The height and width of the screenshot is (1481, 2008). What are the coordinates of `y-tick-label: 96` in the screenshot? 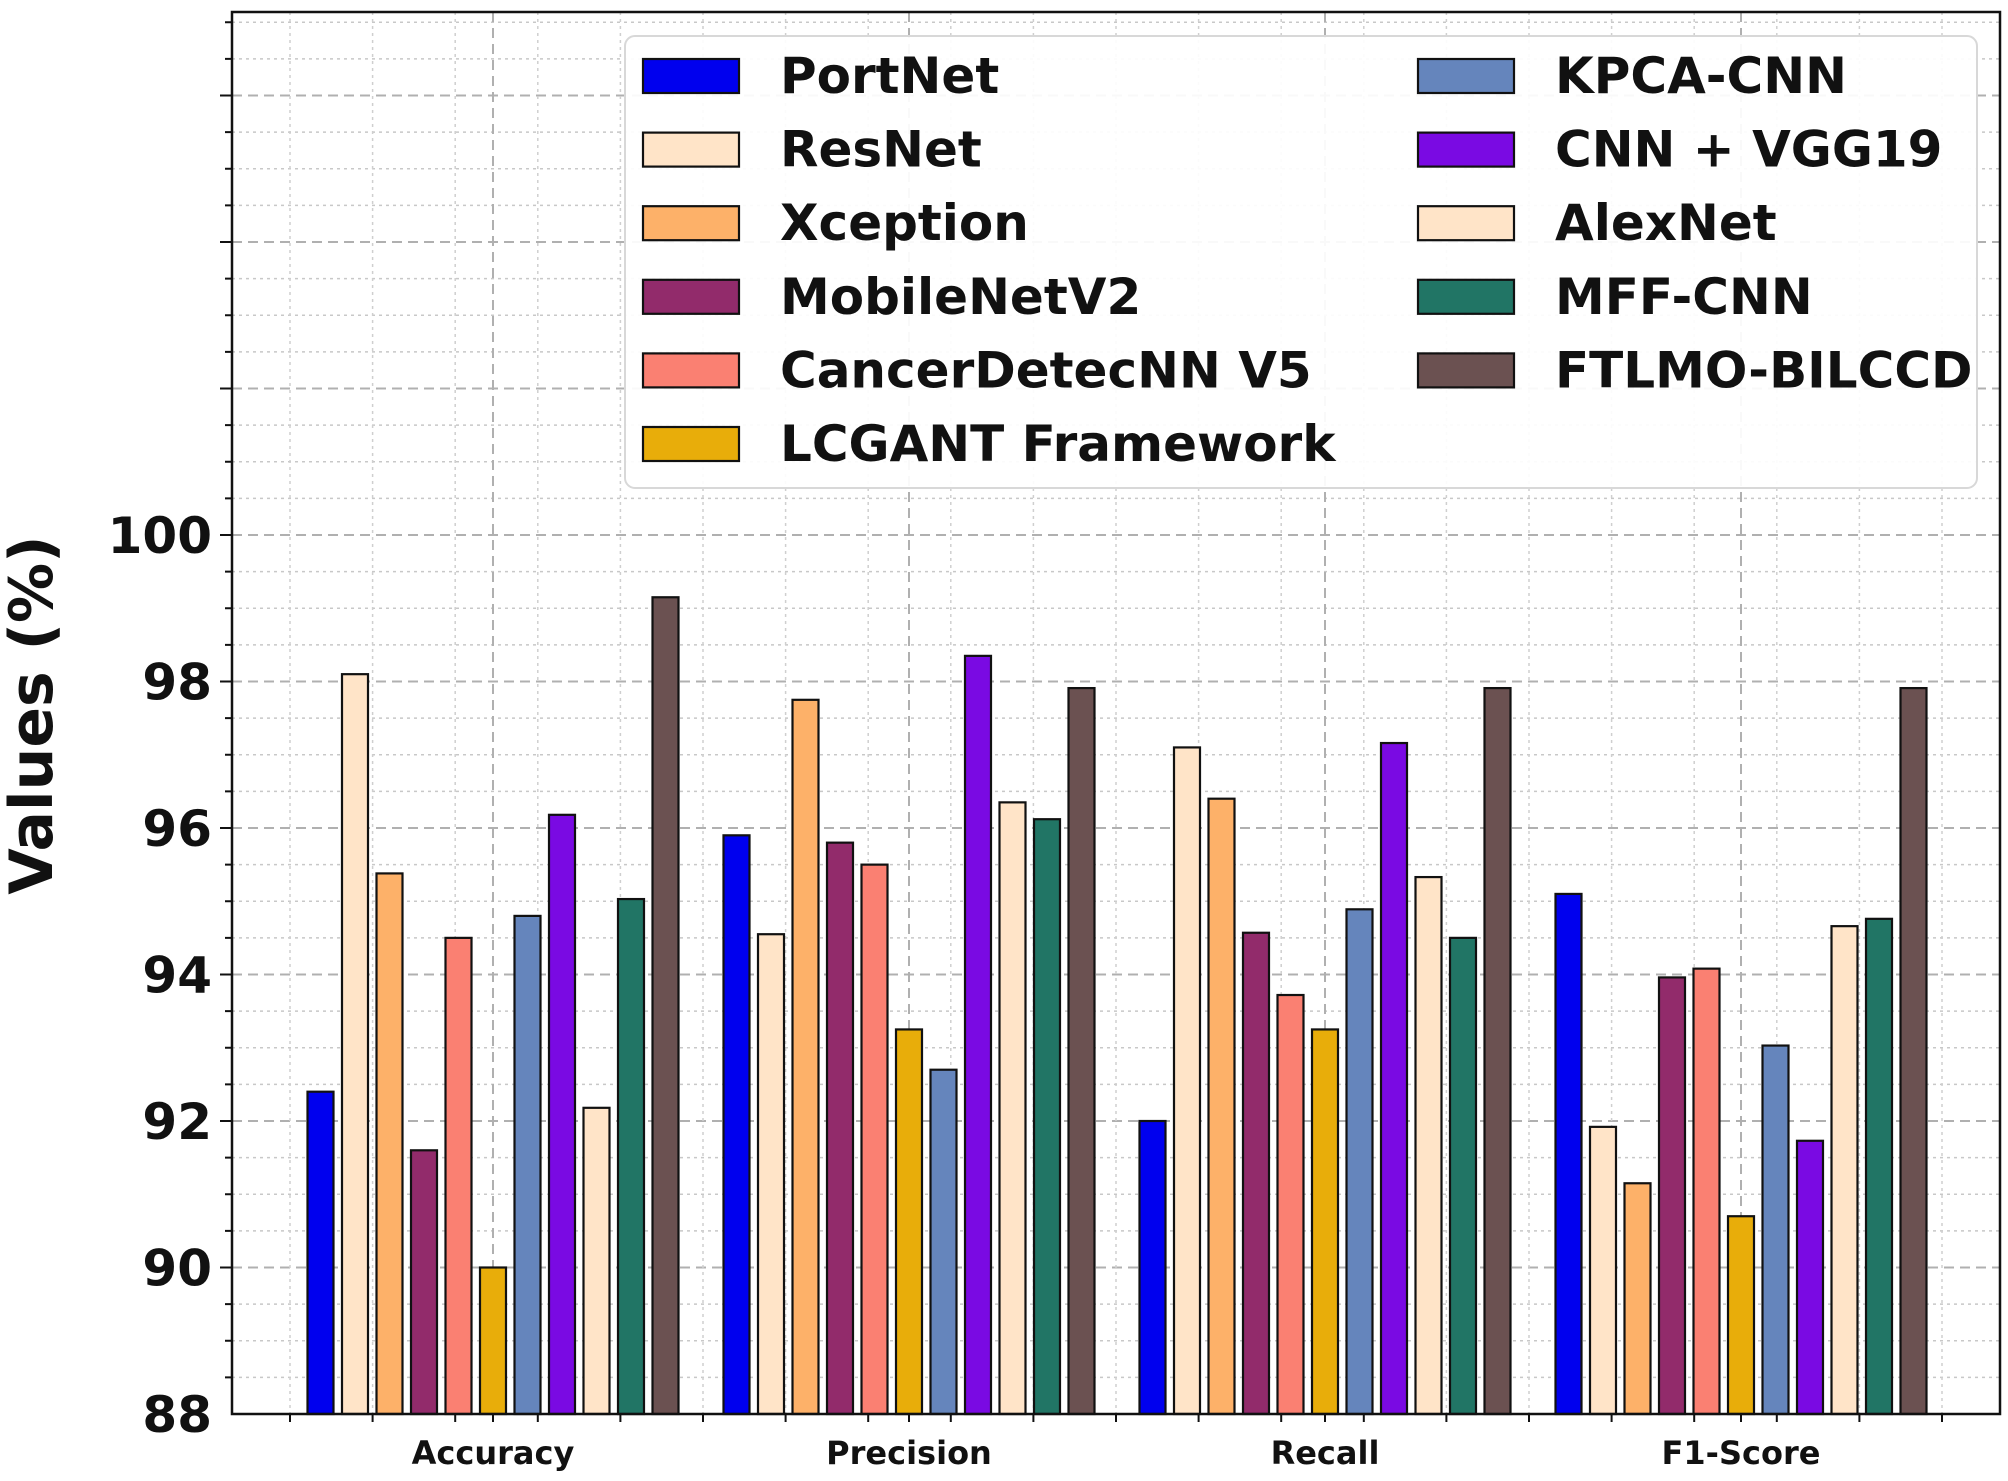 It's located at (177, 829).